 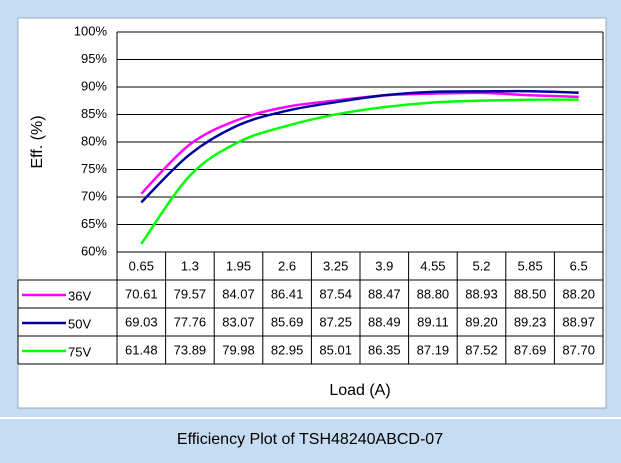 I want to click on table-value: 88.49, so click(x=384, y=321).